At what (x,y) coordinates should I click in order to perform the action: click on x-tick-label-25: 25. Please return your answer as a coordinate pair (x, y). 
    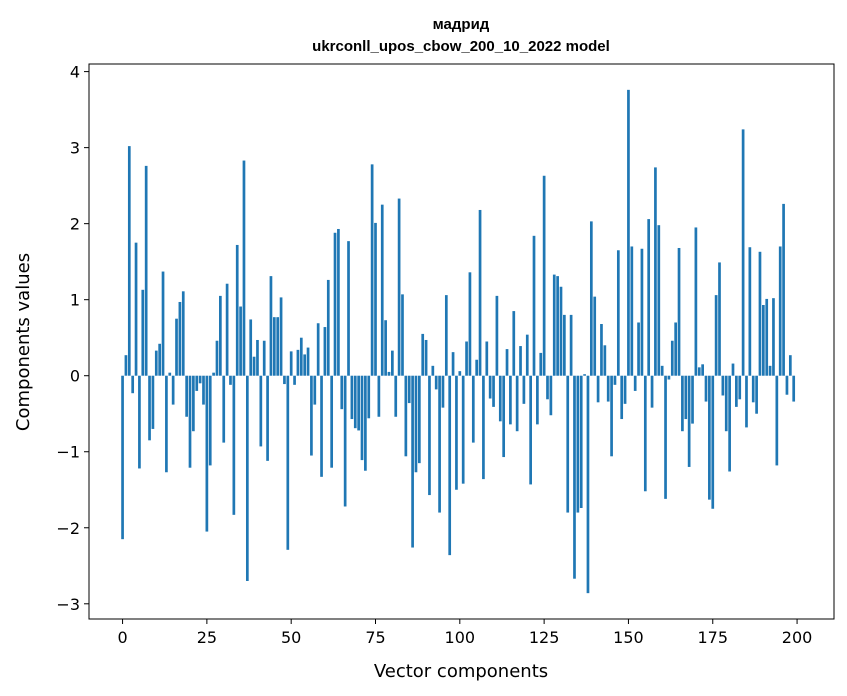
    Looking at the image, I should click on (207, 637).